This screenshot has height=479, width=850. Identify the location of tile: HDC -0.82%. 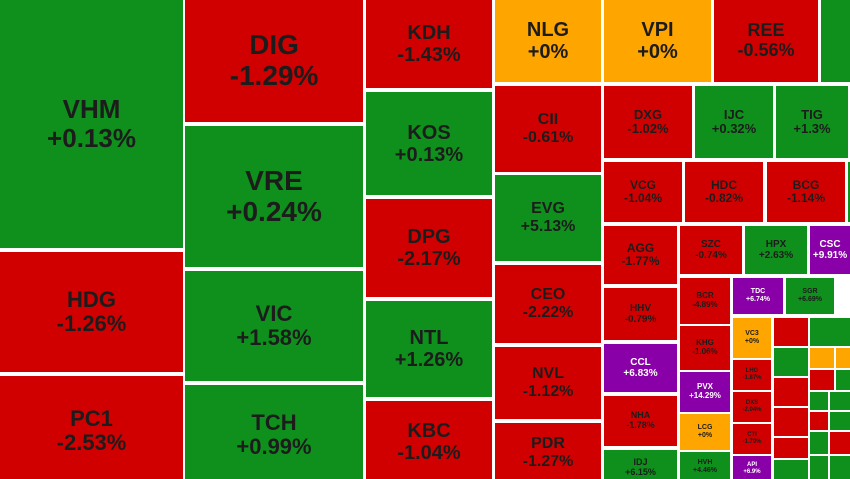
(724, 192).